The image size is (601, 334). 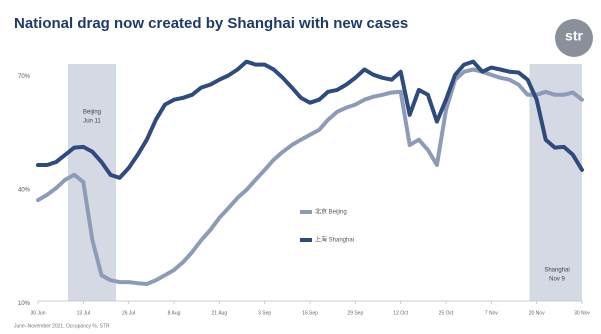 I want to click on x-tick-label: 26 Jul, so click(x=128, y=313).